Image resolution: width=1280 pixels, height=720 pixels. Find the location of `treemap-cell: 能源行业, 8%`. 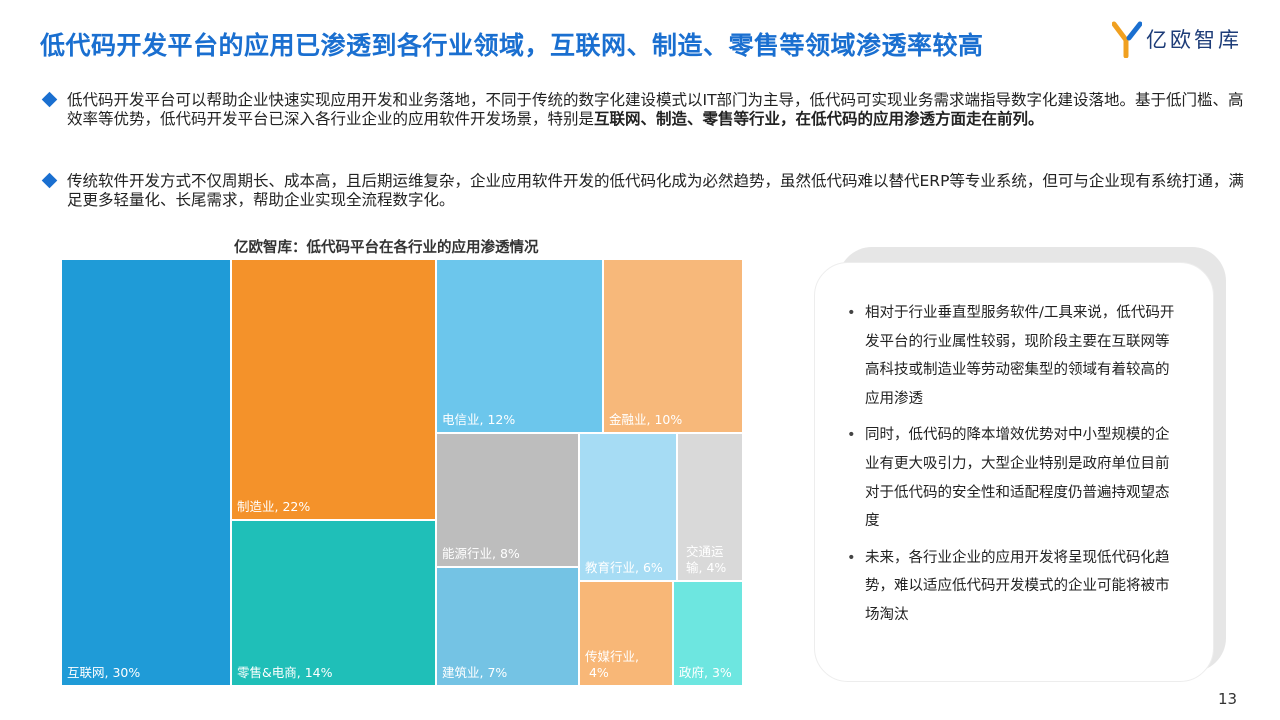

treemap-cell: 能源行业, 8% is located at coordinates (507, 500).